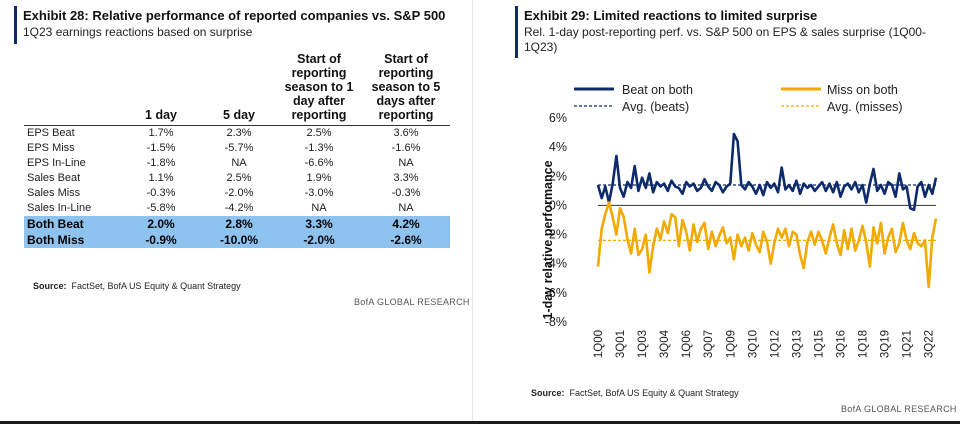 The width and height of the screenshot is (960, 424). Describe the element at coordinates (908, 344) in the screenshot. I see `x-tick-label: 1Q21` at that location.